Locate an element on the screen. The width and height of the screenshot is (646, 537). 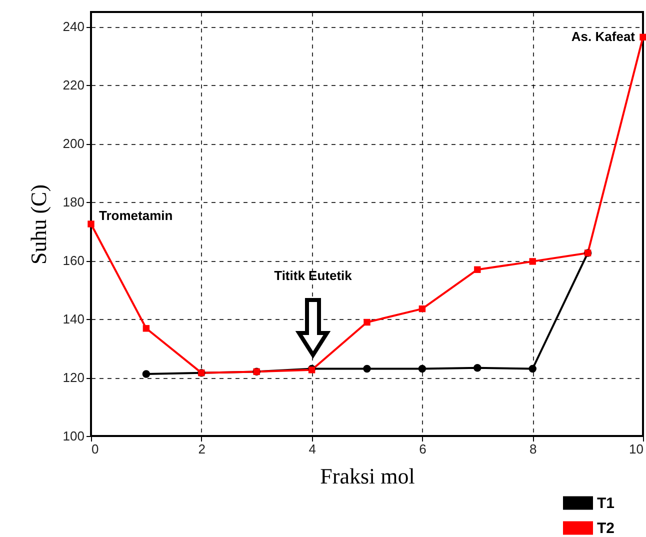
y-tick-label: 120 is located at coordinates (73, 378).